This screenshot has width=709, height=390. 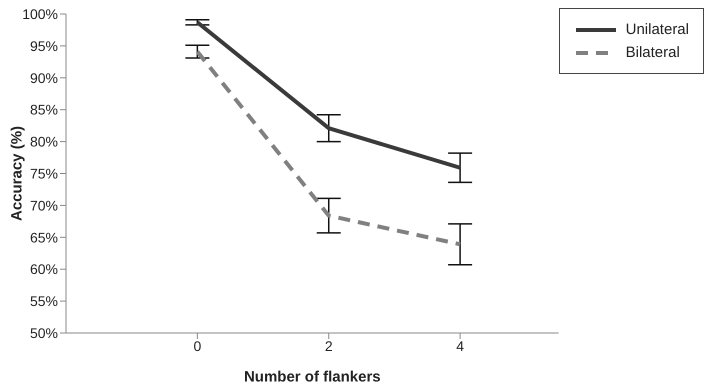 I want to click on y-tick-label: 70%, so click(x=44, y=205).